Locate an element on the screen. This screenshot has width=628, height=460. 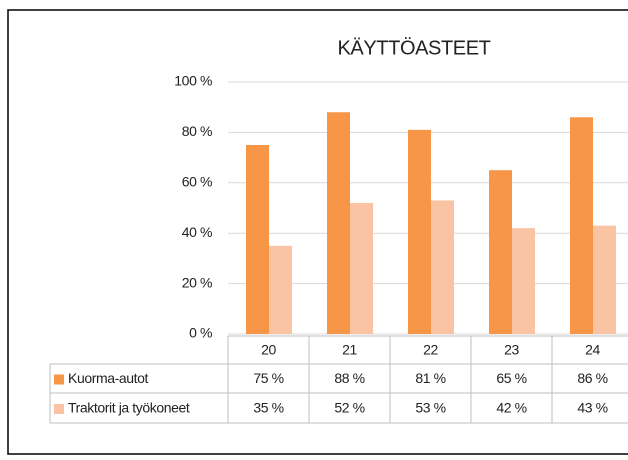
data-label: 42 % is located at coordinates (511, 408).